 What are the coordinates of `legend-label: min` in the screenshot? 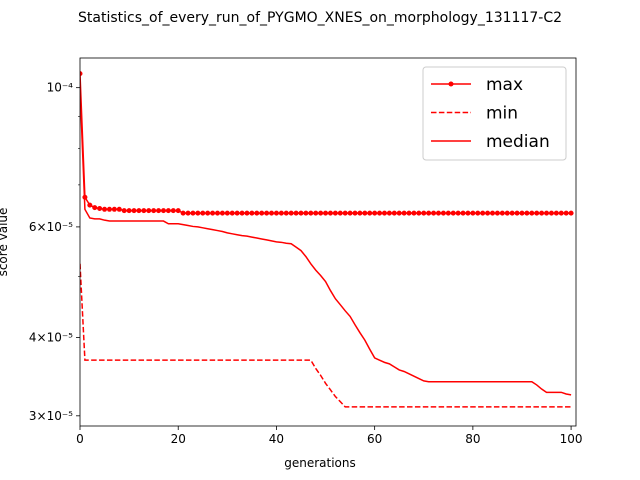 It's located at (502, 114).